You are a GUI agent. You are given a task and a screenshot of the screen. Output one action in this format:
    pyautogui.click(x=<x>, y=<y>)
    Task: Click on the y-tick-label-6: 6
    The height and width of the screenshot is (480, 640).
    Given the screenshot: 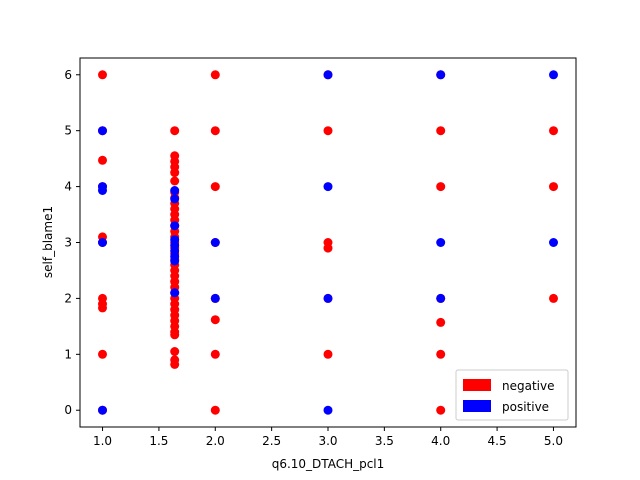 What is the action you would take?
    pyautogui.click(x=68, y=75)
    